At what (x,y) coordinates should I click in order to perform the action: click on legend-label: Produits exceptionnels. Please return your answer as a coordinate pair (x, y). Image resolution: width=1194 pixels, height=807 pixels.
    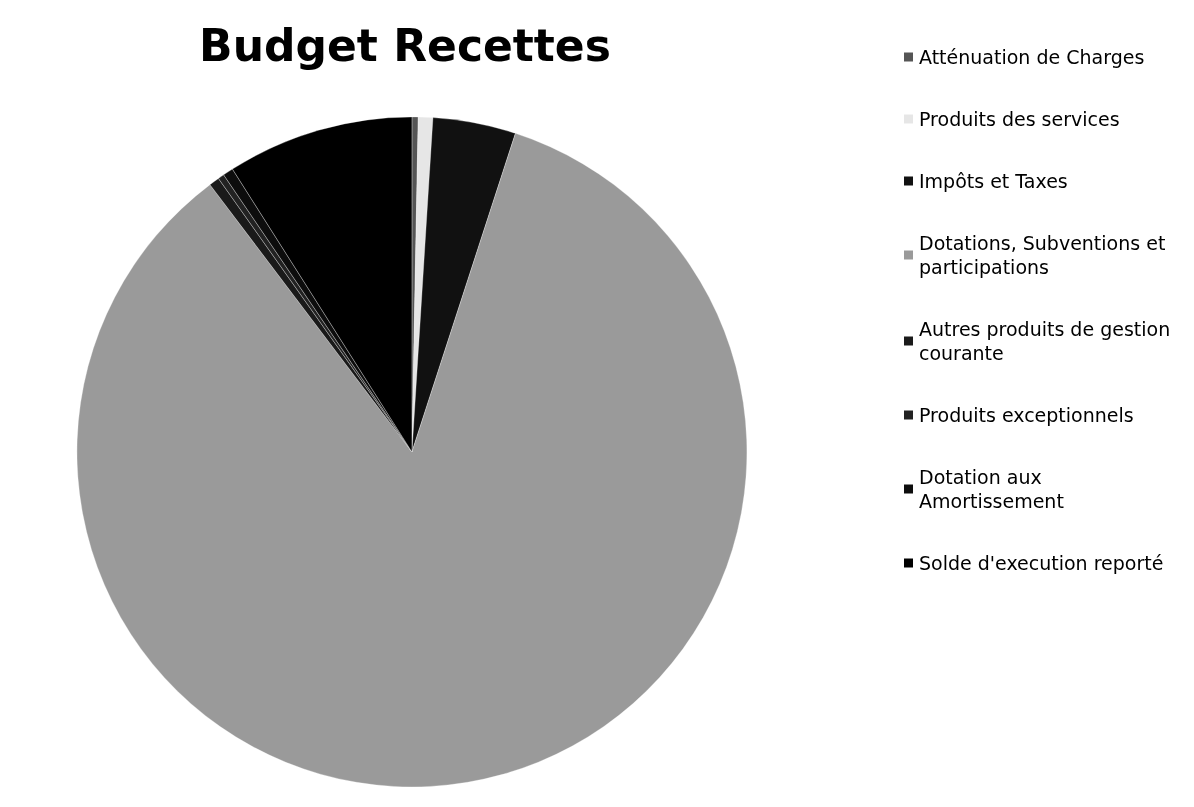
    Looking at the image, I should click on (1026, 415).